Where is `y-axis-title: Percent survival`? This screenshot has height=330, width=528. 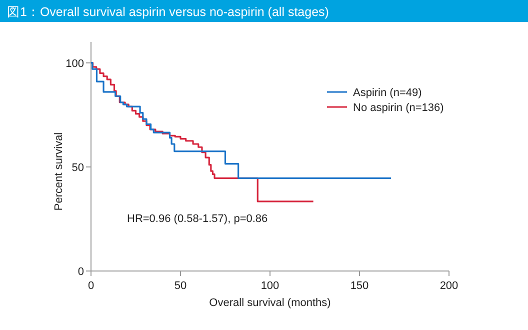 y-axis-title: Percent survival is located at coordinates (59, 171).